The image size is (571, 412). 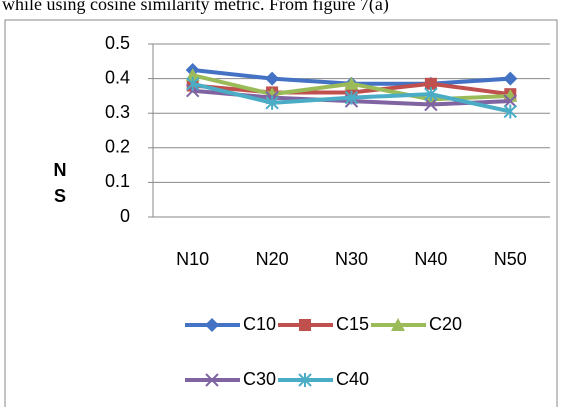 What do you see at coordinates (60, 196) in the screenshot?
I see `y-label: S` at bounding box center [60, 196].